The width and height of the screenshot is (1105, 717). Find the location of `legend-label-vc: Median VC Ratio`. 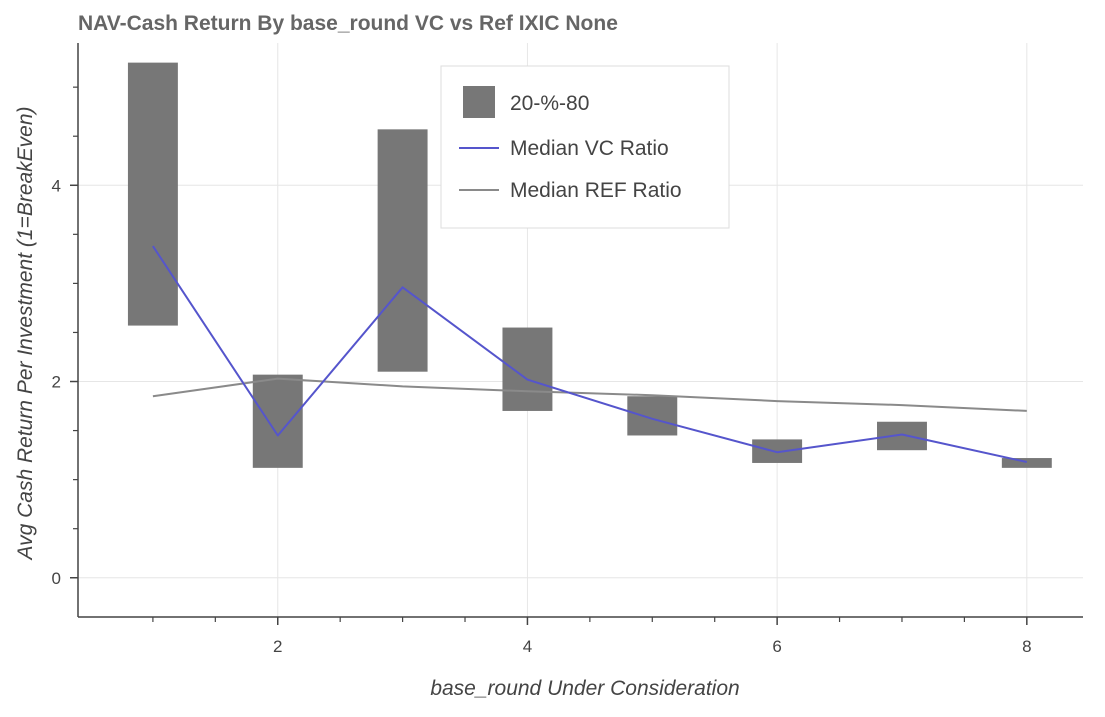

legend-label-vc: Median VC Ratio is located at coordinates (589, 148).